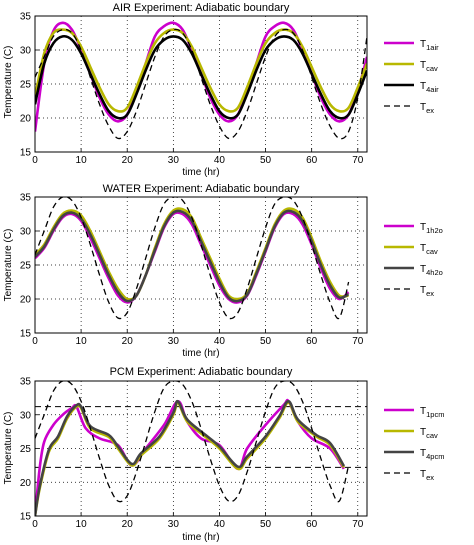 The image size is (474, 545). Describe the element at coordinates (201, 8) in the screenshot. I see `chart-title: AIR Experiment: Adiabatic boundary` at that location.